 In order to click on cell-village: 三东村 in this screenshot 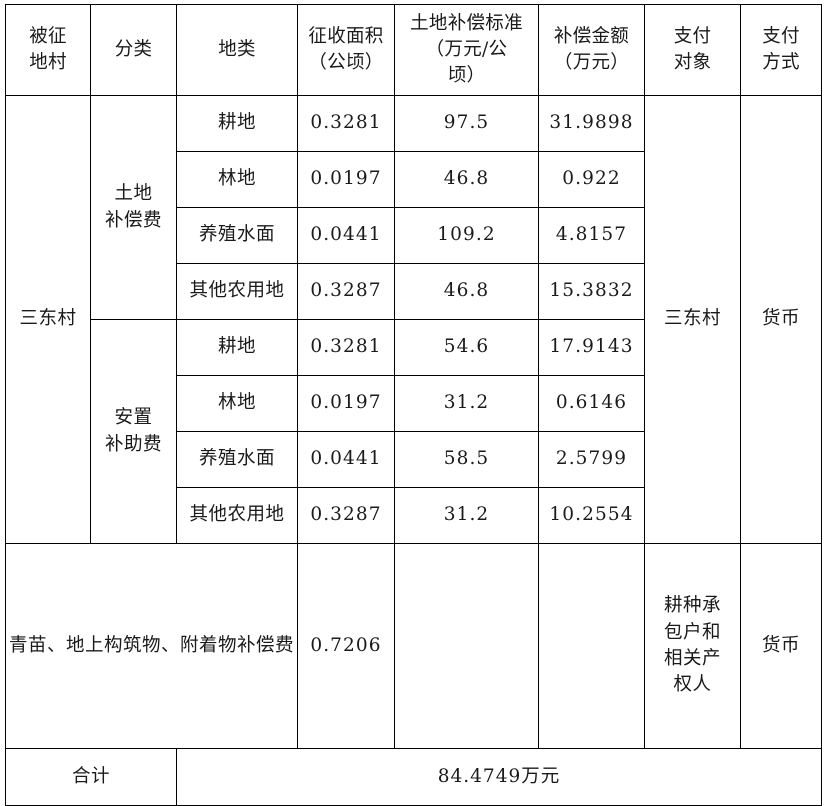, I will do `click(48, 319)`.